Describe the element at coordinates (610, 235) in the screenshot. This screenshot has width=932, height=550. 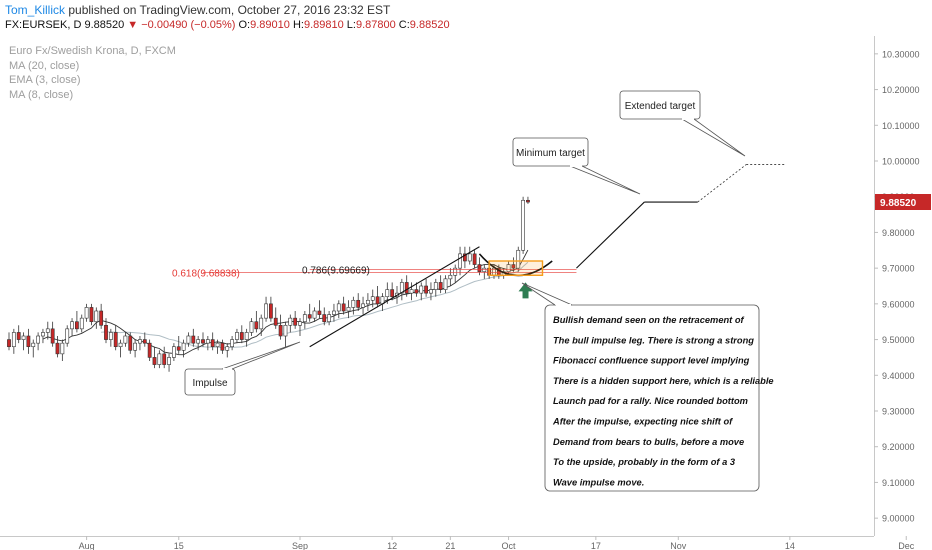
I see `projection-line` at that location.